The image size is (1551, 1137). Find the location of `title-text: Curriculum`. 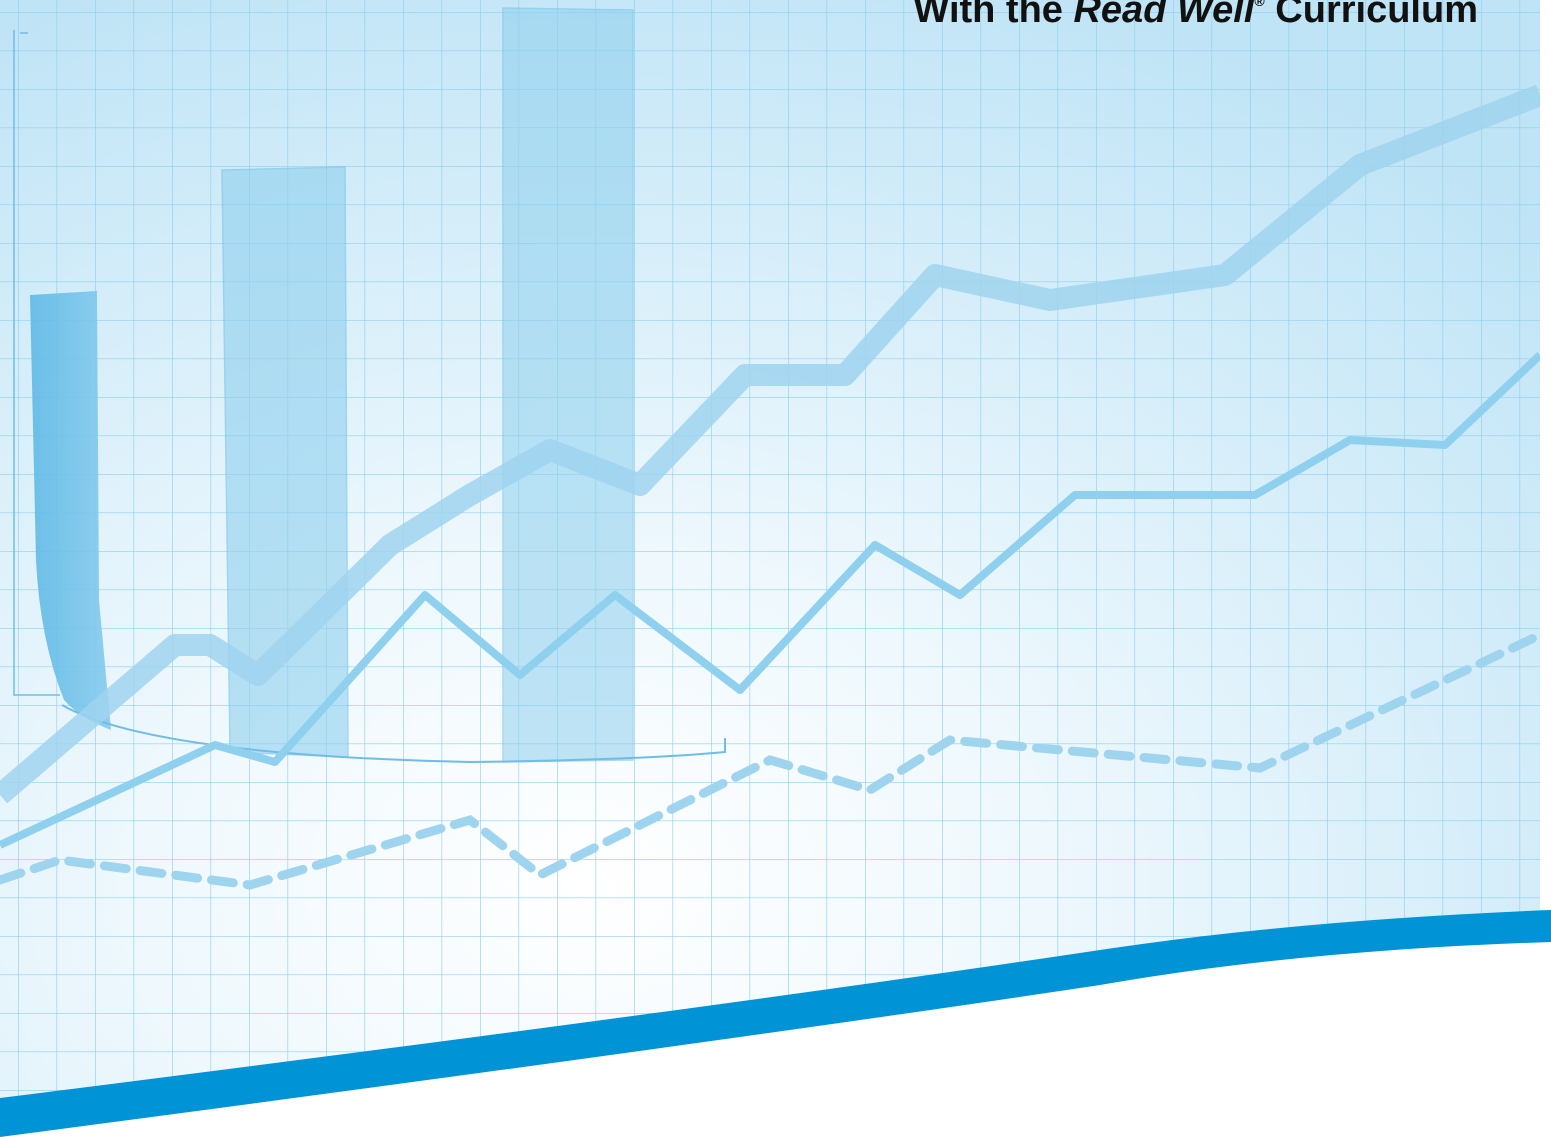

title-text: Curriculum is located at coordinates (1376, 15).